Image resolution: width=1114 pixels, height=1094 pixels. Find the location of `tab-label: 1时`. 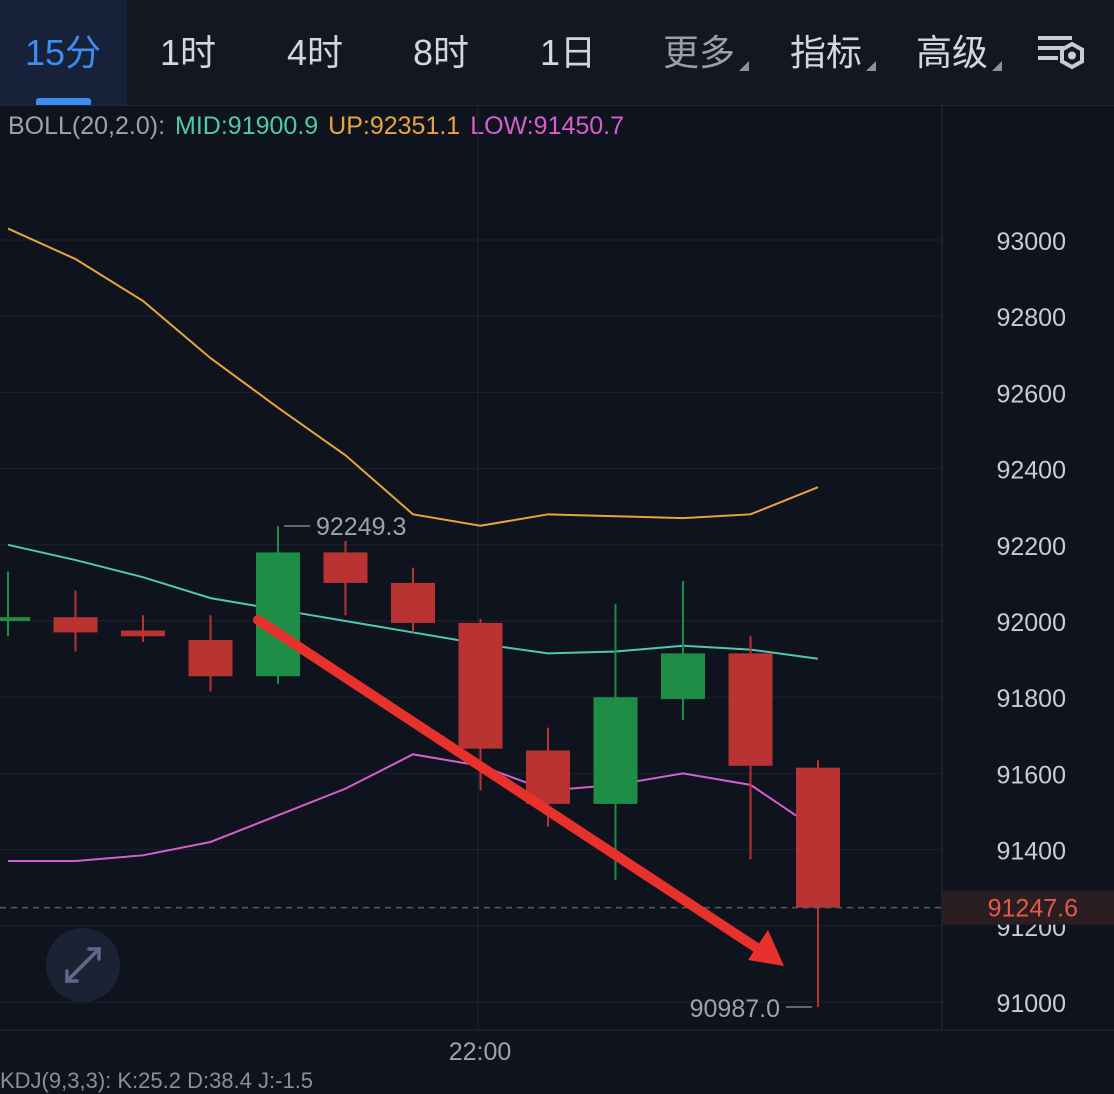

tab-label: 1时 is located at coordinates (188, 52).